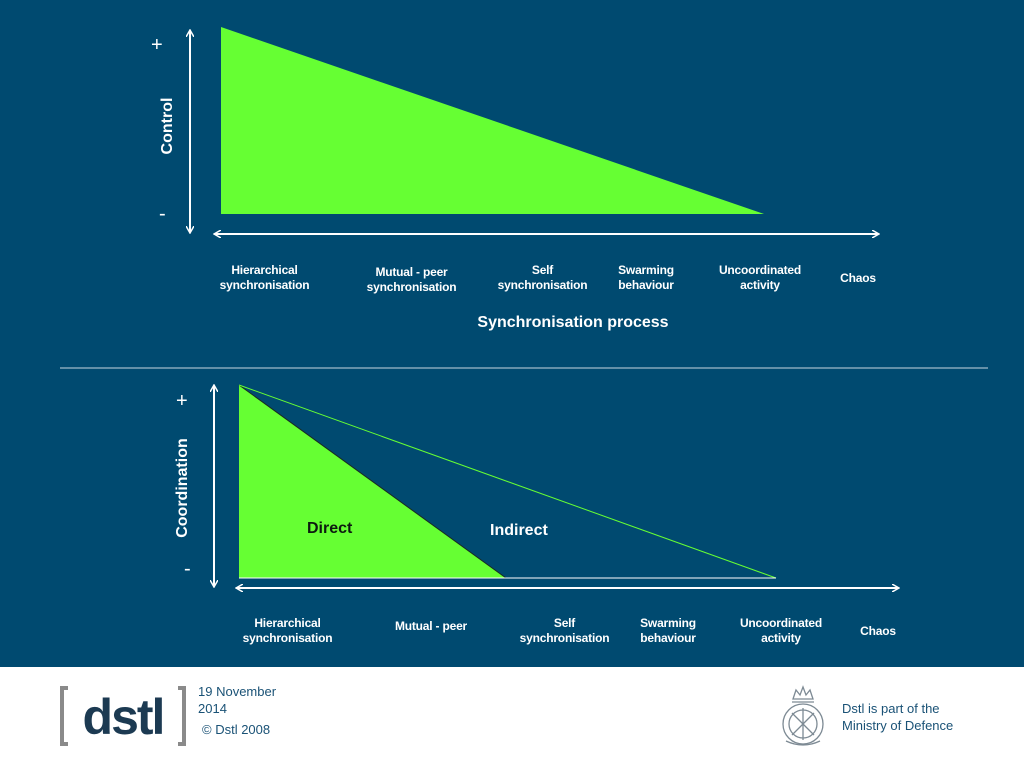  I want to click on top-category-hierarchical: Hierarchical synchronisation, so click(264, 277).